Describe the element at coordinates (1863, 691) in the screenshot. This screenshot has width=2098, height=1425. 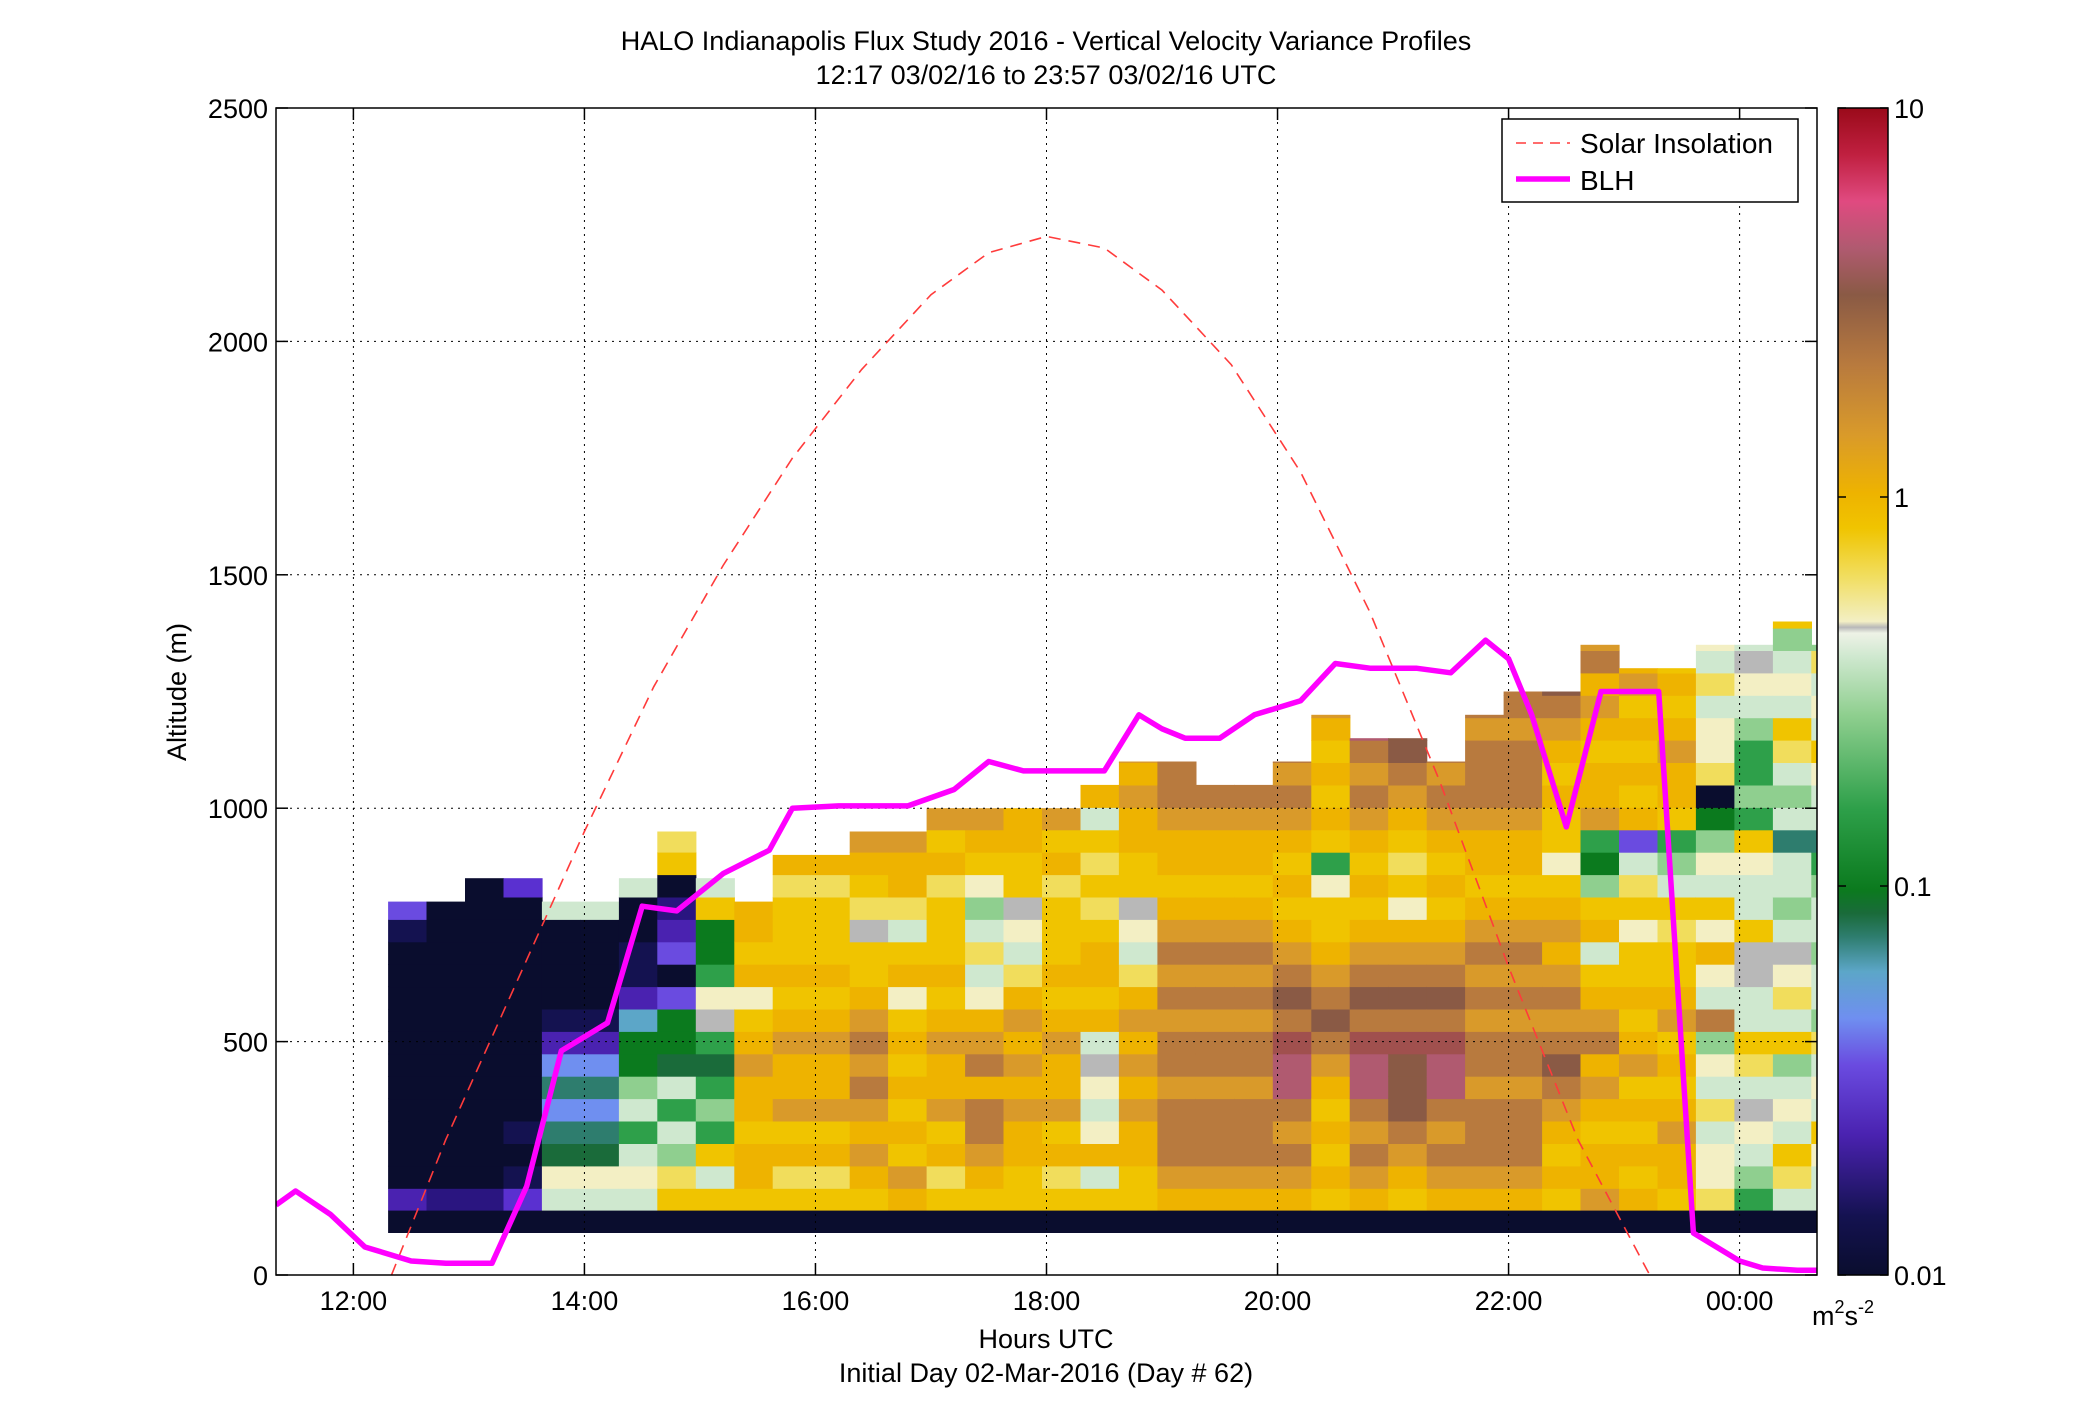
I see `colorbar-gradient` at that location.